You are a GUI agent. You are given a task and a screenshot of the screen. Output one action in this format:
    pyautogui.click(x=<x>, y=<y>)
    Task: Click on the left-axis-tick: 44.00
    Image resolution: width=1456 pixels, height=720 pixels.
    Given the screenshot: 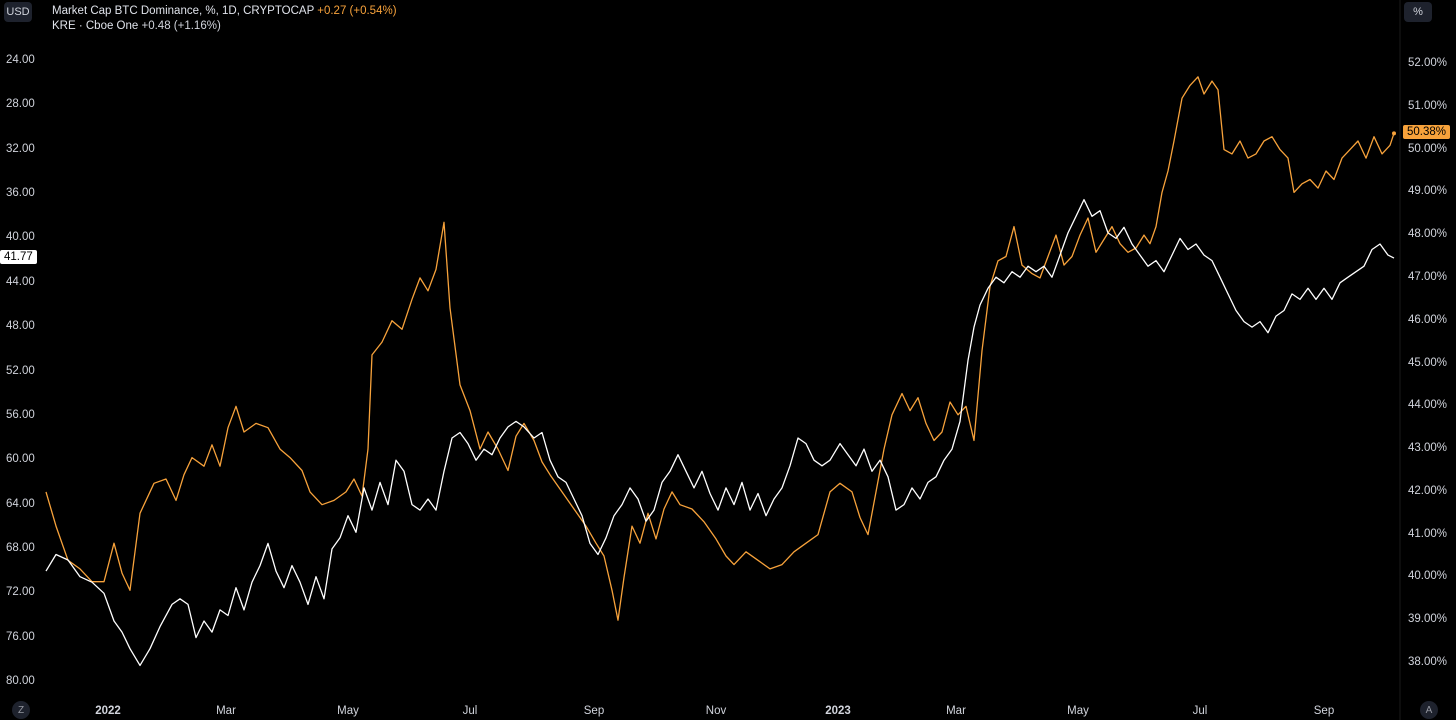 What is the action you would take?
    pyautogui.click(x=20, y=281)
    